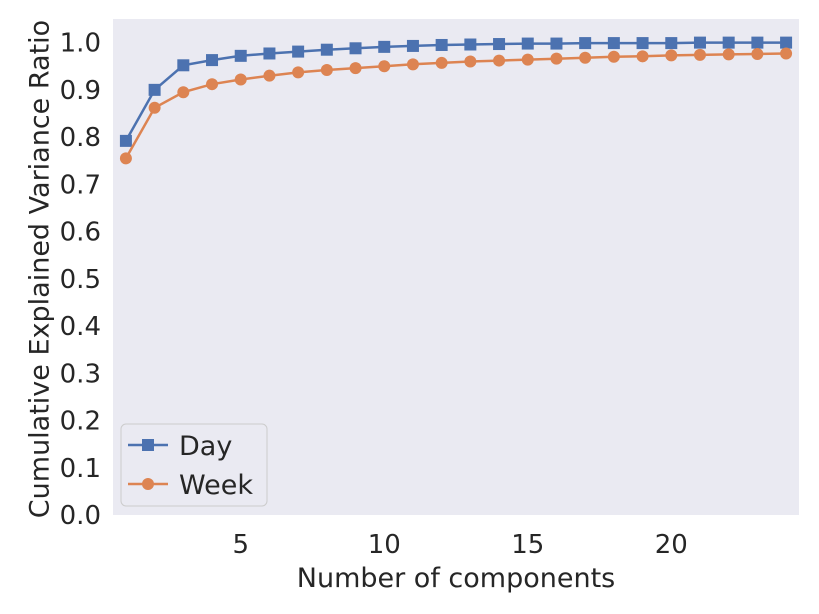  I want to click on x-tick-label: 15, so click(527, 545).